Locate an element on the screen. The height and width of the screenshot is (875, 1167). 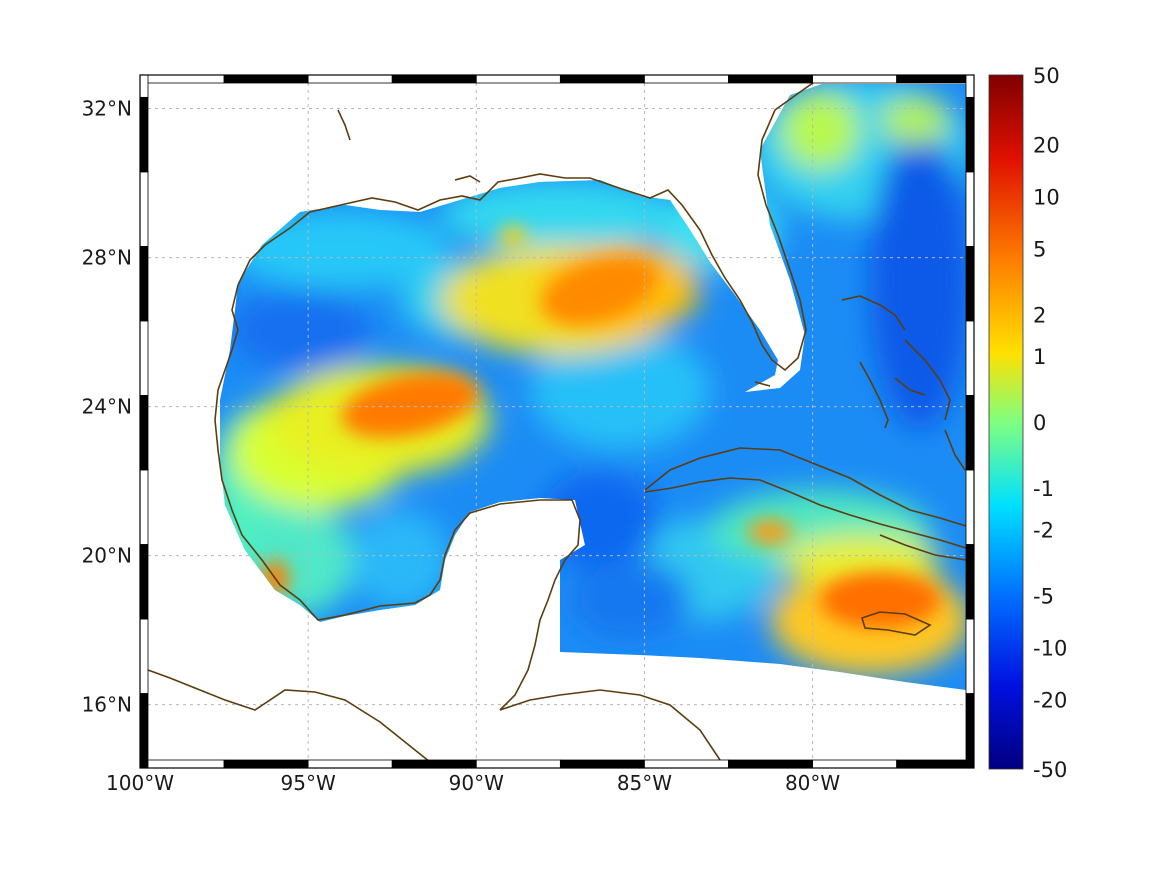
colorbar-tick-label: 5 is located at coordinates (1039, 250).